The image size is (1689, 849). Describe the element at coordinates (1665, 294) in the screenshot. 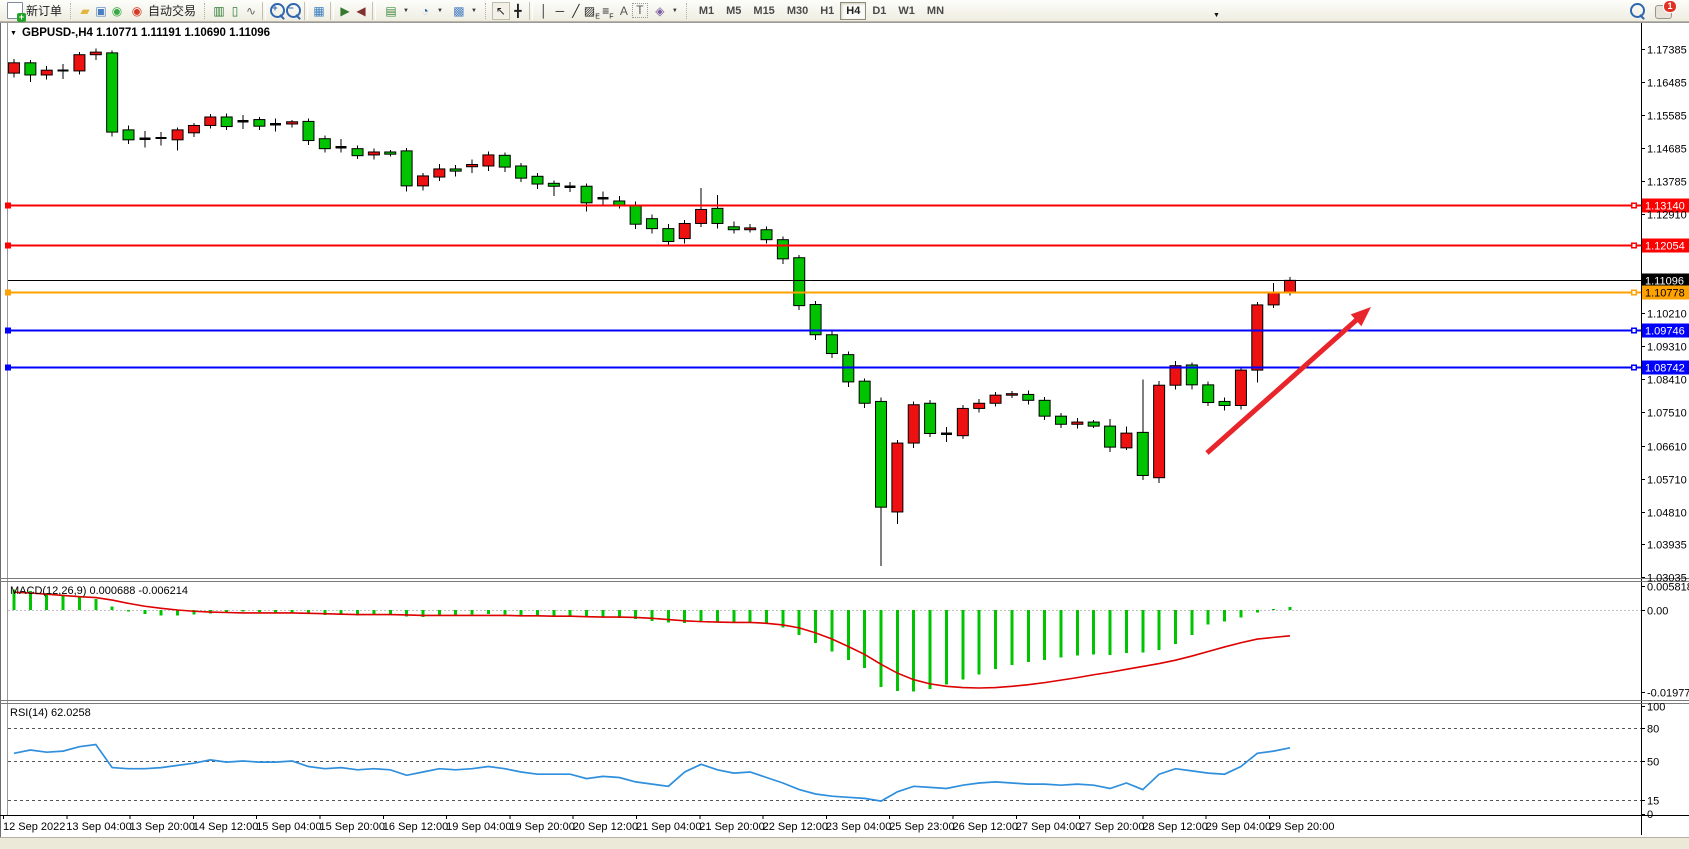

I see `svg-text: 1.10778` at that location.